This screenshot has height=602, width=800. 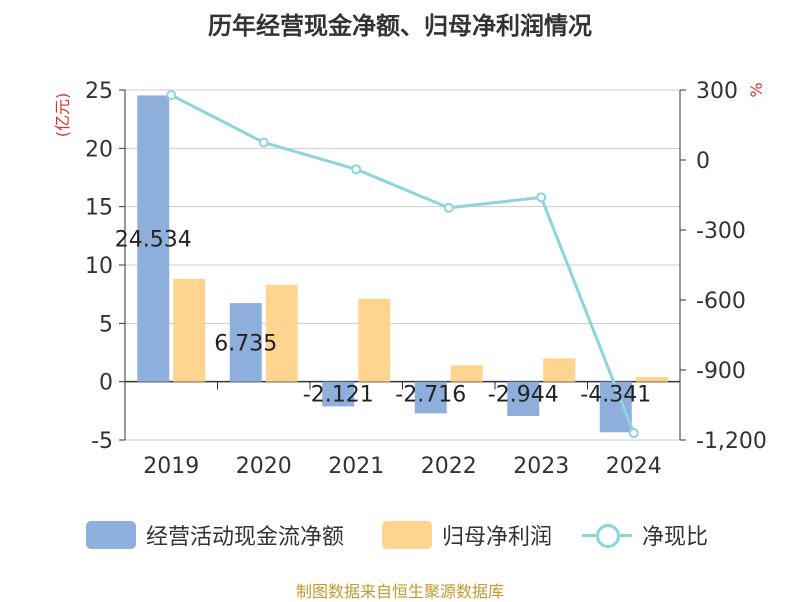 I want to click on y-axis-tick-label: 0, so click(x=106, y=383).